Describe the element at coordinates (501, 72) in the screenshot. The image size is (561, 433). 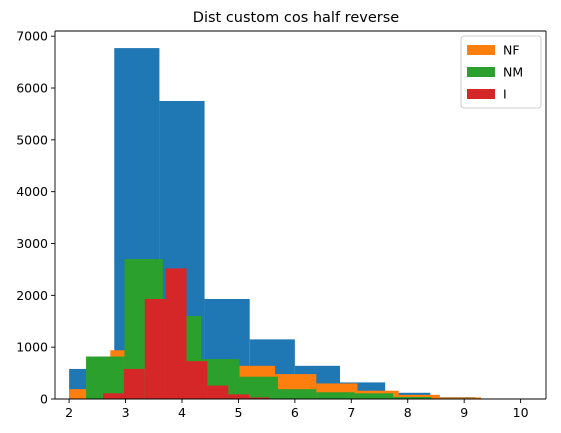
I see `legend: NF NM I` at that location.